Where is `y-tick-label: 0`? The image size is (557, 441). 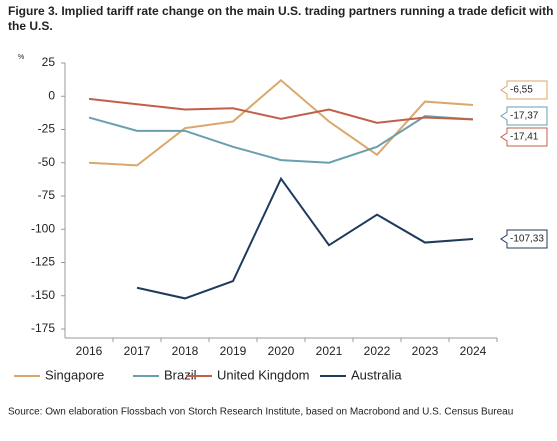
y-tick-label: 0 is located at coordinates (51, 95).